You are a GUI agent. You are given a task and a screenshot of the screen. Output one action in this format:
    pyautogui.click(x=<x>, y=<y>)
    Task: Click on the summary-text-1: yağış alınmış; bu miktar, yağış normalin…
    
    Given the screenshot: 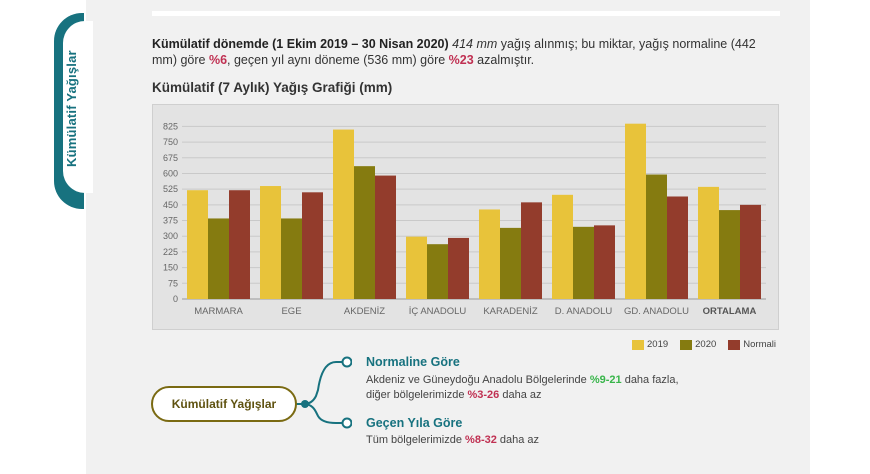 What is the action you would take?
    pyautogui.click(x=454, y=52)
    